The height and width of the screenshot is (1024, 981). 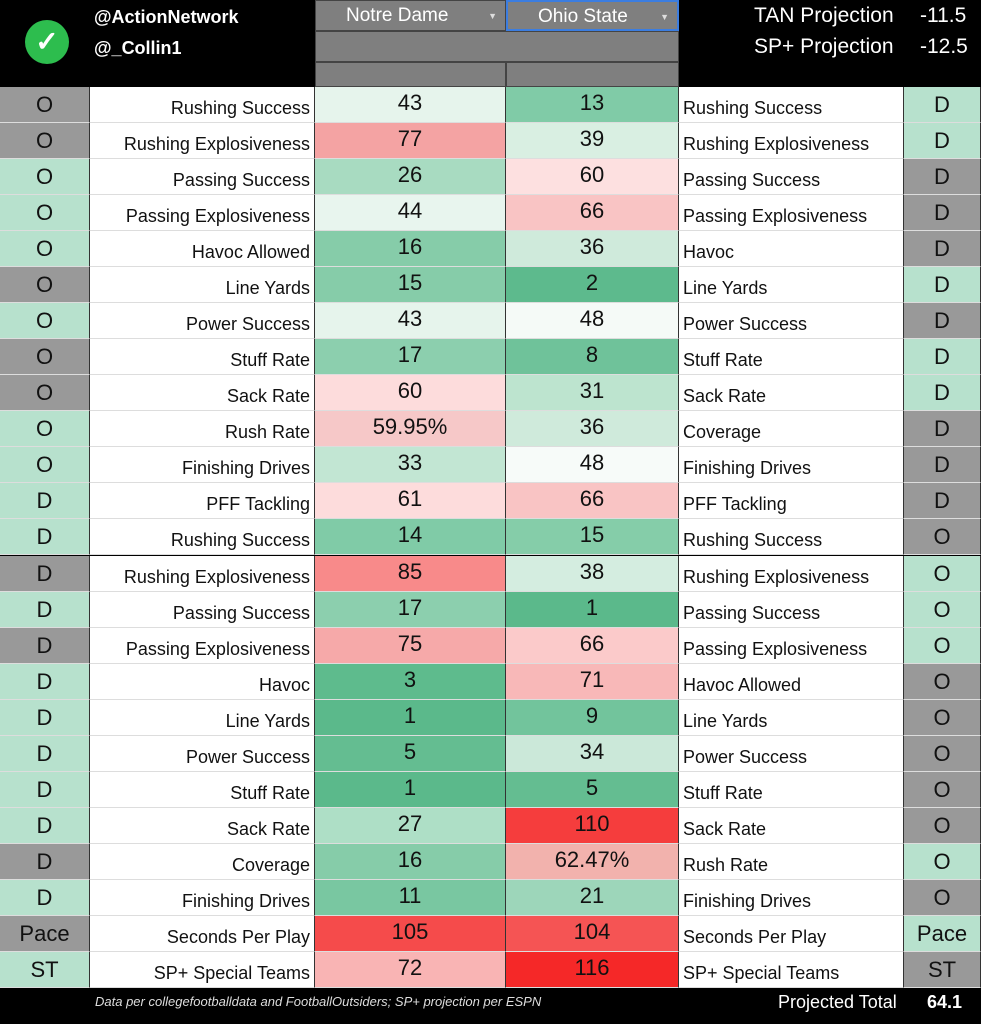 I want to click on left-metric-label: Coverage, so click(x=202, y=861).